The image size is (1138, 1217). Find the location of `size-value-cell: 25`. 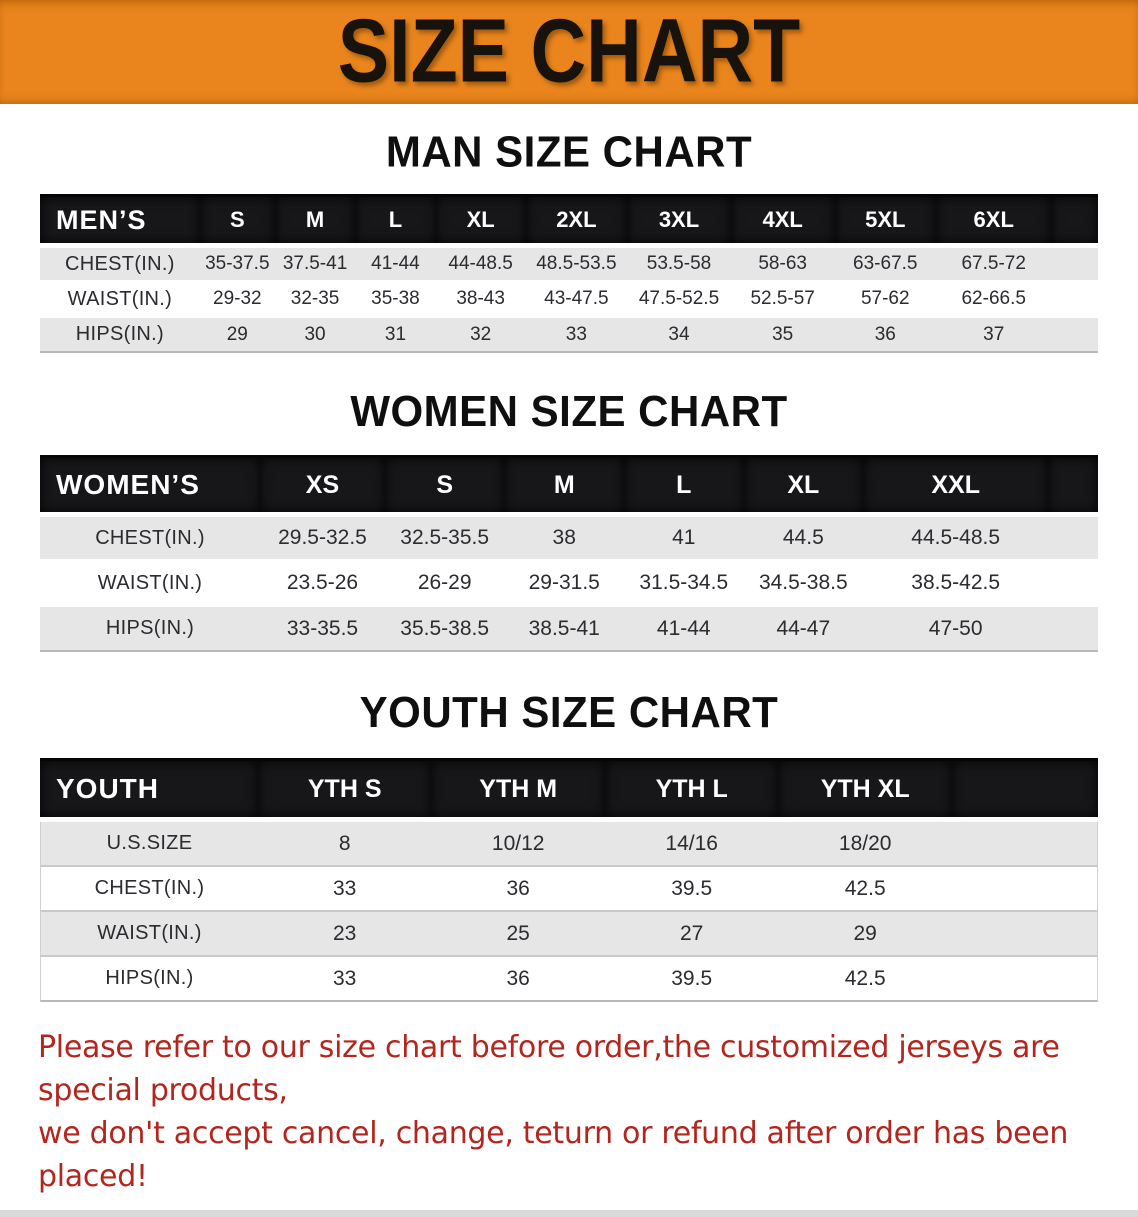

size-value-cell: 25 is located at coordinates (518, 934).